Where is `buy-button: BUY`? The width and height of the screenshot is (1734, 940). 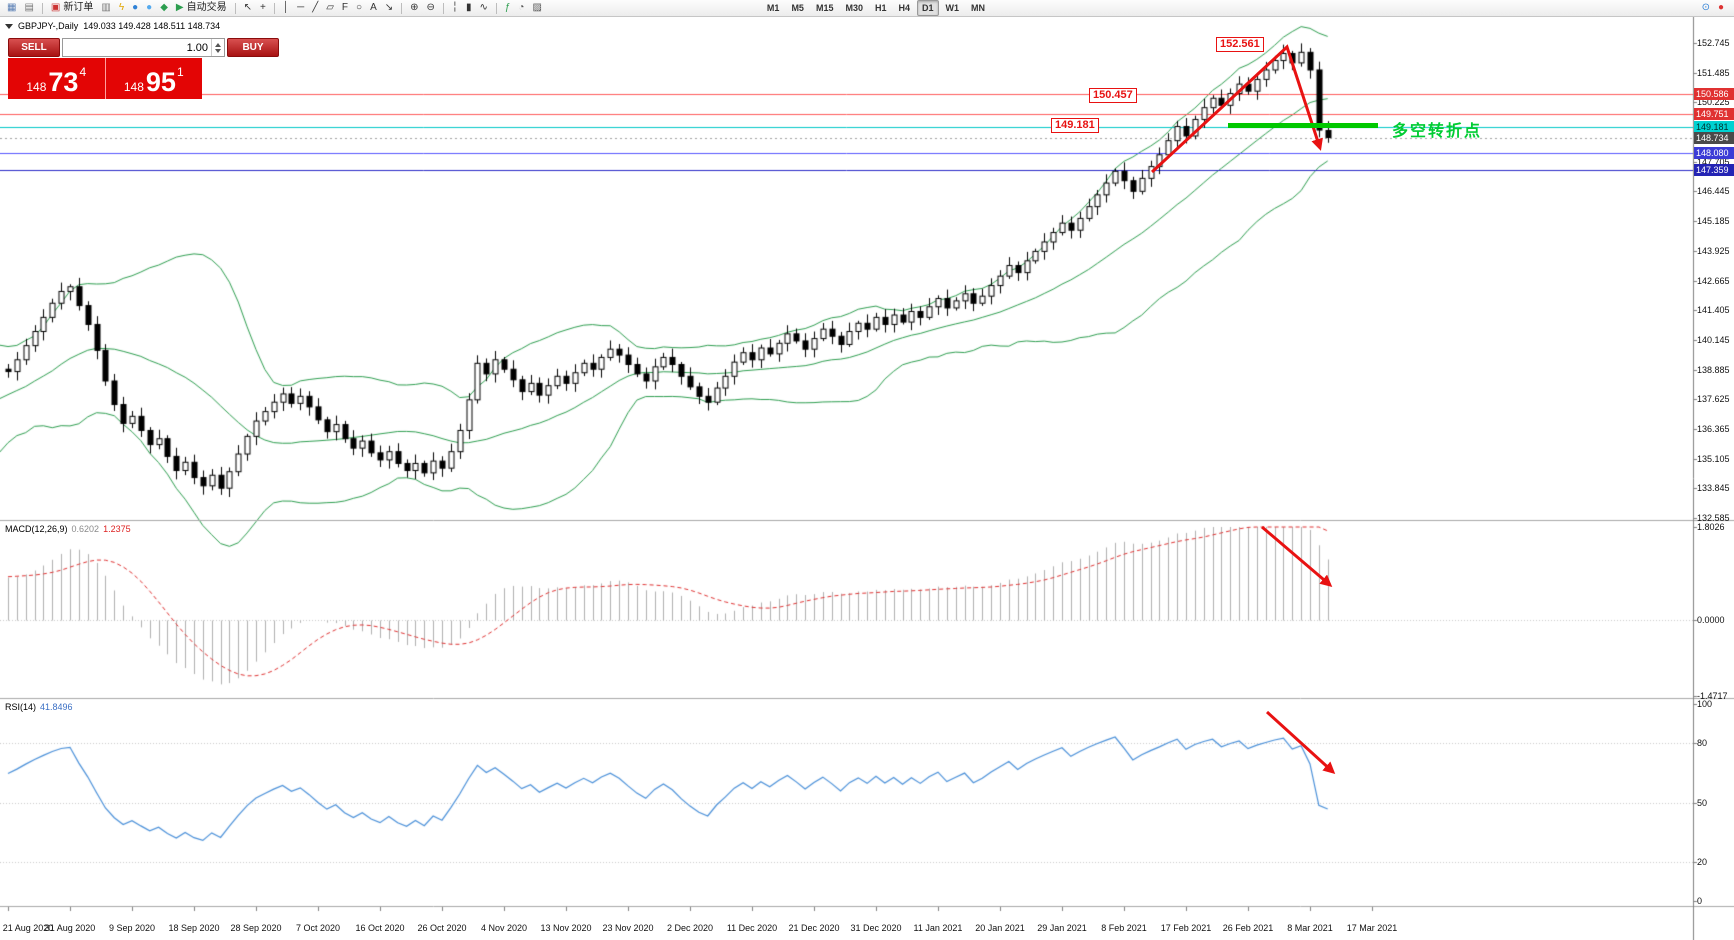
buy-button: BUY is located at coordinates (253, 47).